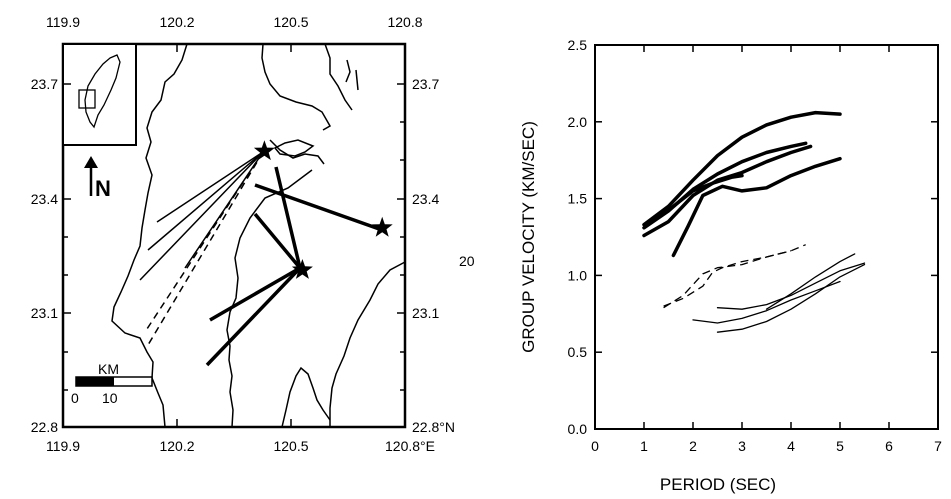 This screenshot has width=951, height=499. I want to click on inset-frame, so click(99, 94).